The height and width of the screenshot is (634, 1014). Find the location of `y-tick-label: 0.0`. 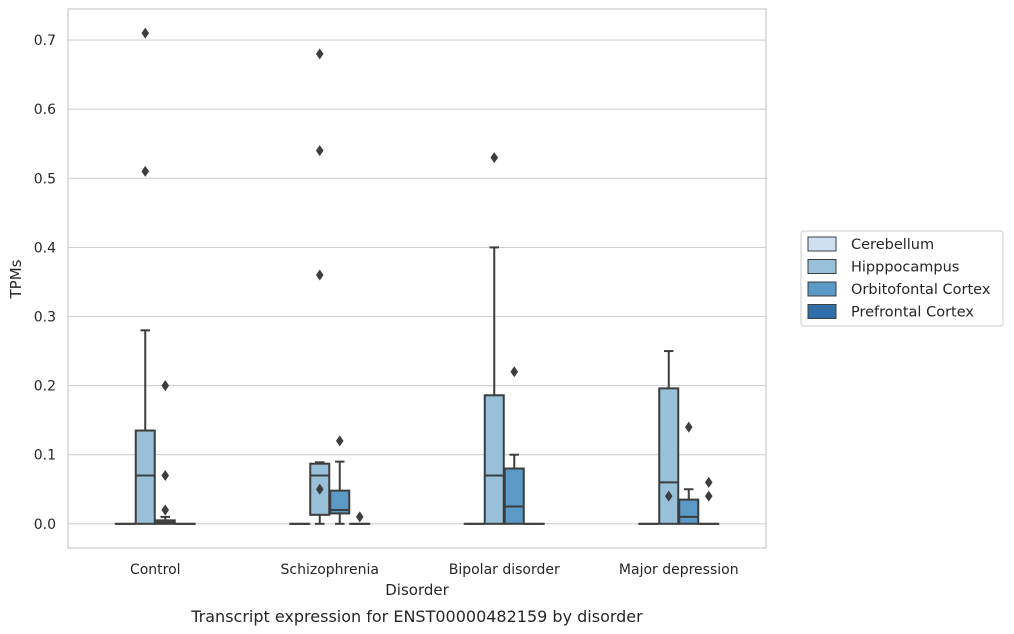

y-tick-label: 0.0 is located at coordinates (45, 525).